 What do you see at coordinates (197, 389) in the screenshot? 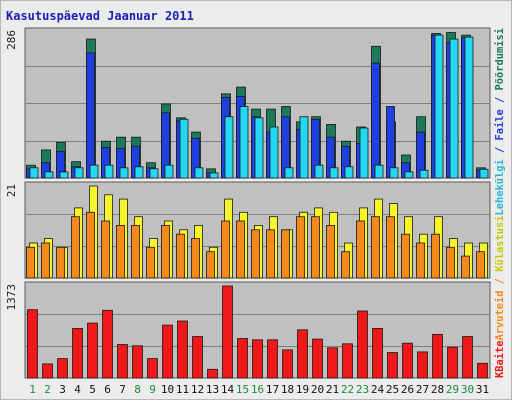
I see `x-tick-label: 12` at bounding box center [197, 389].